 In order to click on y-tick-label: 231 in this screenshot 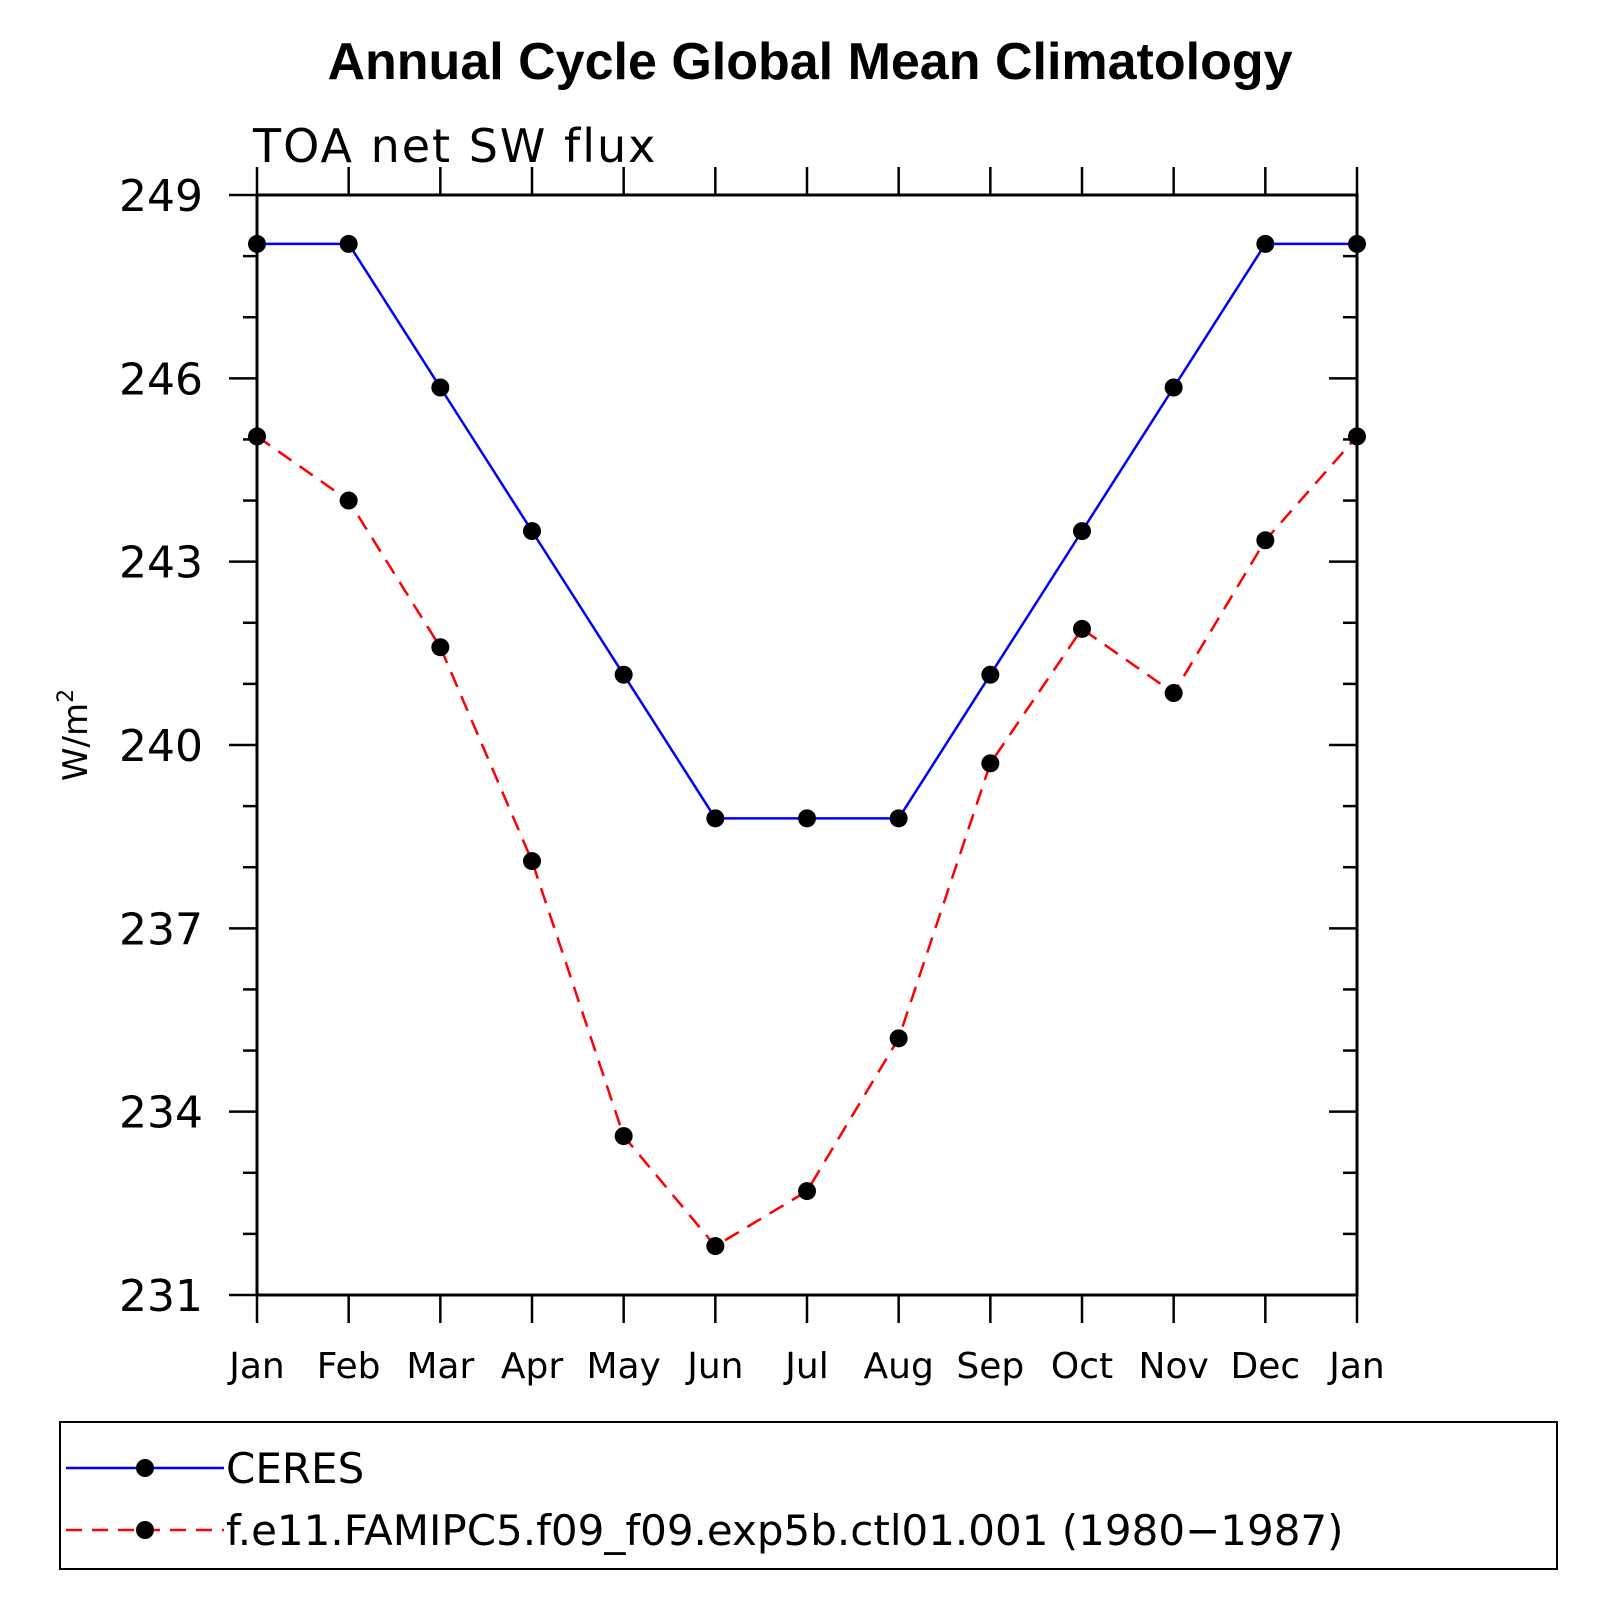, I will do `click(161, 1296)`.